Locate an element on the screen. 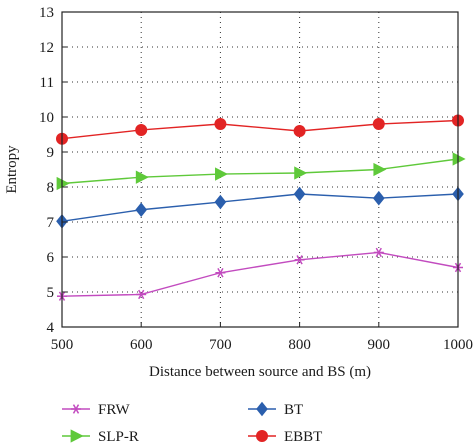 The width and height of the screenshot is (474, 447). series-line-bt is located at coordinates (260, 207).